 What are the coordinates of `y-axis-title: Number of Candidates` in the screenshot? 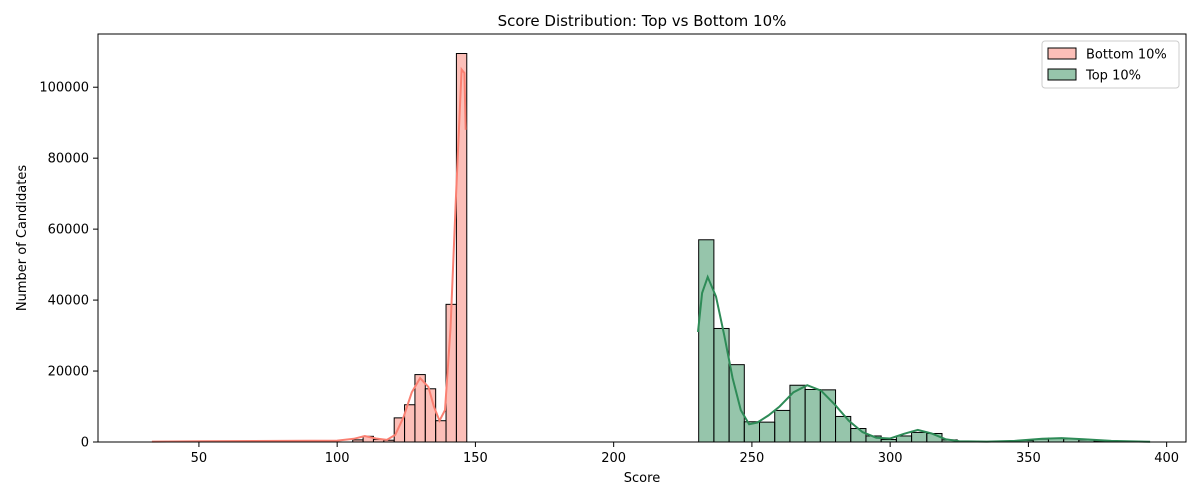 It's located at (22, 238).